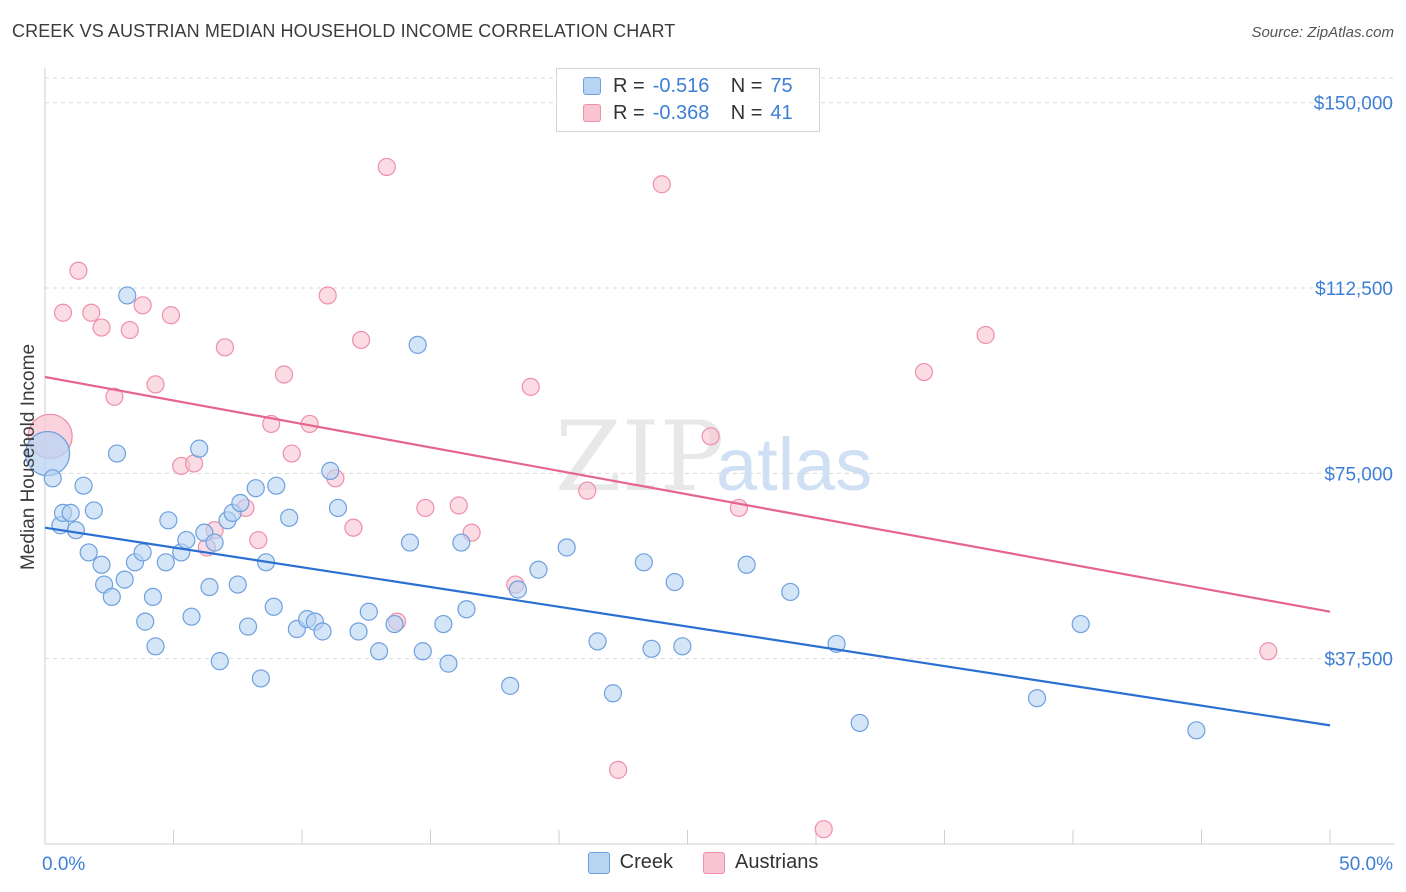 This screenshot has height=892, width=1406. I want to click on watermark-atlas: atlas, so click(794, 464).